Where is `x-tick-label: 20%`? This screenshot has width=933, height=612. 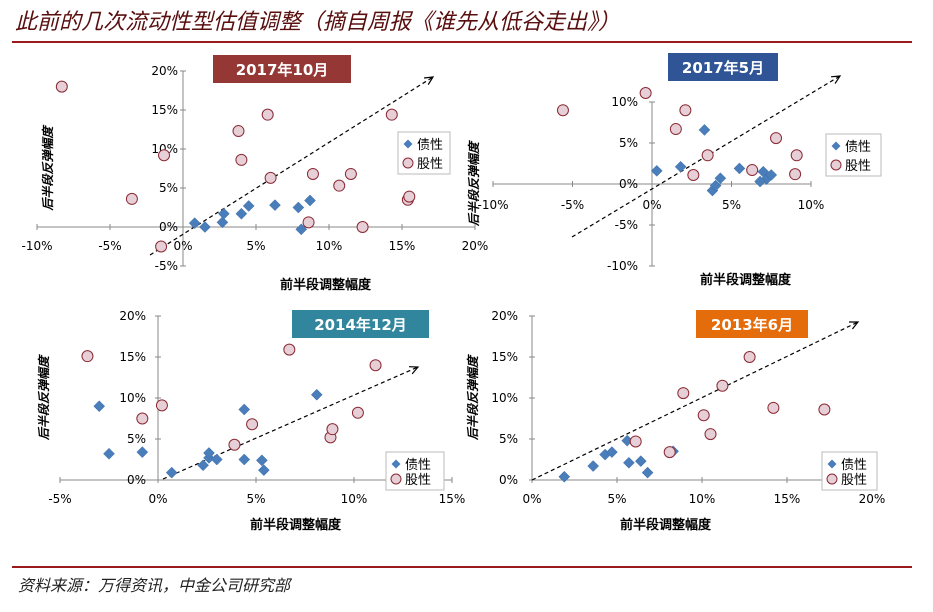 x-tick-label: 20% is located at coordinates (475, 246).